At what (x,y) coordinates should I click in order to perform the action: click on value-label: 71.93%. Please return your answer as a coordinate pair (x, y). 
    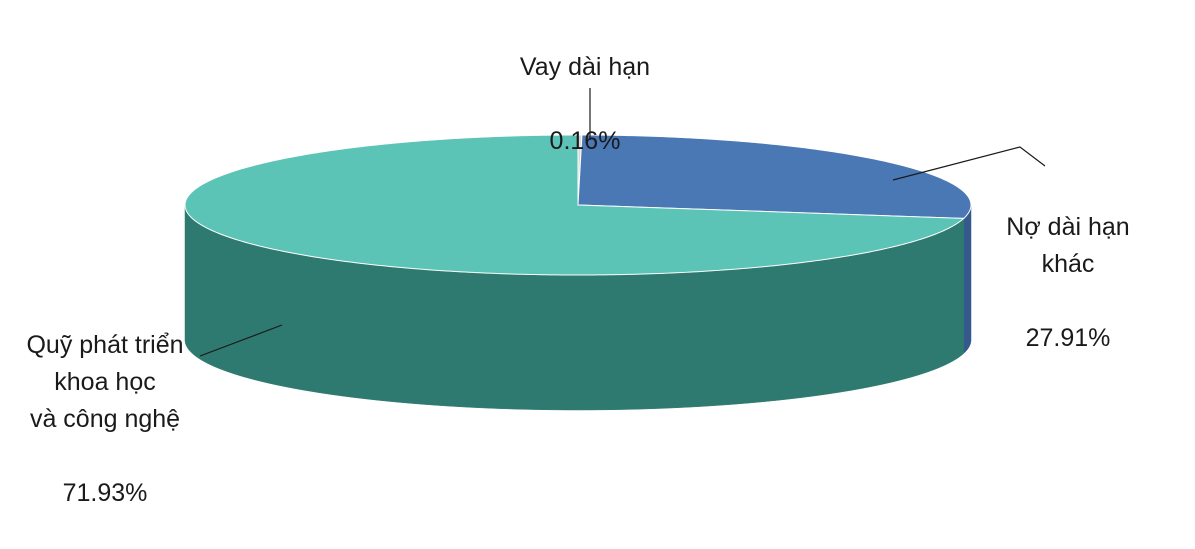
    Looking at the image, I should click on (105, 493).